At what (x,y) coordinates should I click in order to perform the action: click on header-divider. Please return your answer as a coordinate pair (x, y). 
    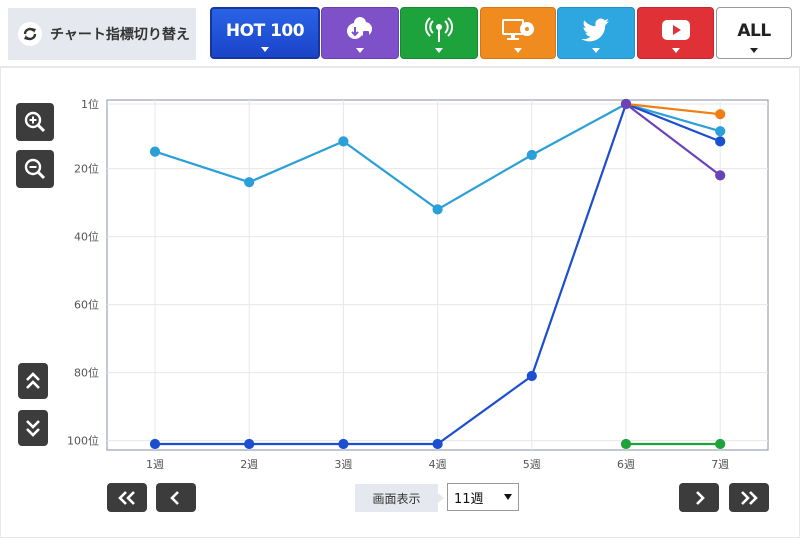
    Looking at the image, I should click on (400, 67).